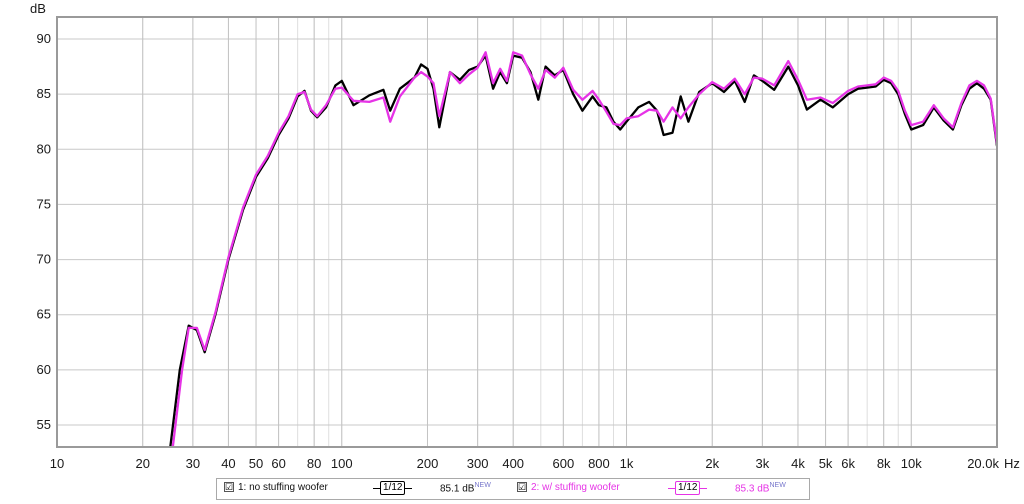 This screenshot has width=1024, height=504. Describe the element at coordinates (44, 424) in the screenshot. I see `y-tick-label: 55` at that location.